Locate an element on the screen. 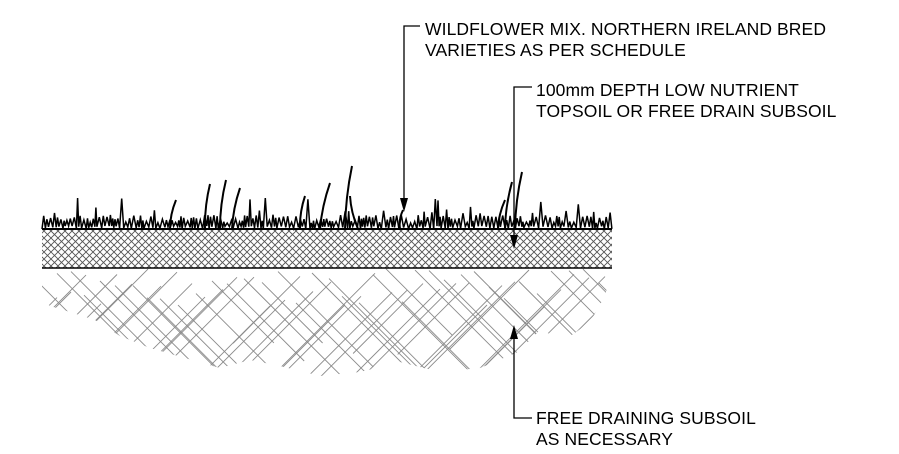 This screenshot has width=899, height=454. wildflower-note-line2: VARIETIES AS PER SCHEDULE is located at coordinates (555, 50).